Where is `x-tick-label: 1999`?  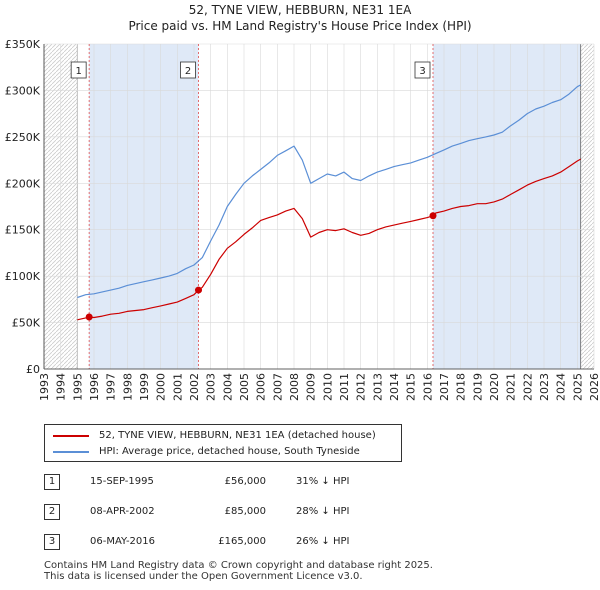 x-tick-label: 1999 is located at coordinates (144, 387).